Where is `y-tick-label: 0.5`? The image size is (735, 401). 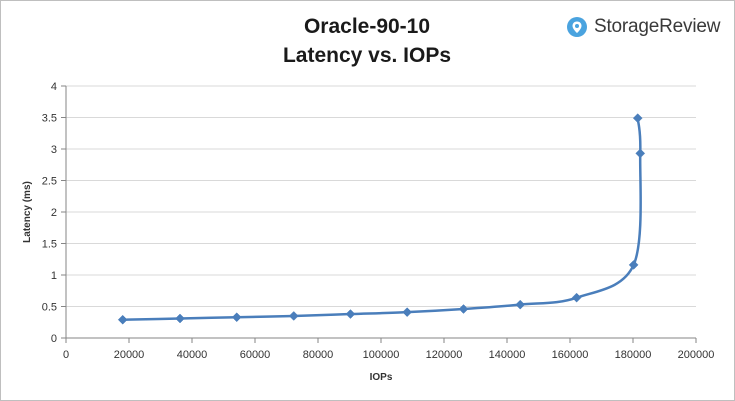
y-tick-label: 0.5 is located at coordinates (49, 308).